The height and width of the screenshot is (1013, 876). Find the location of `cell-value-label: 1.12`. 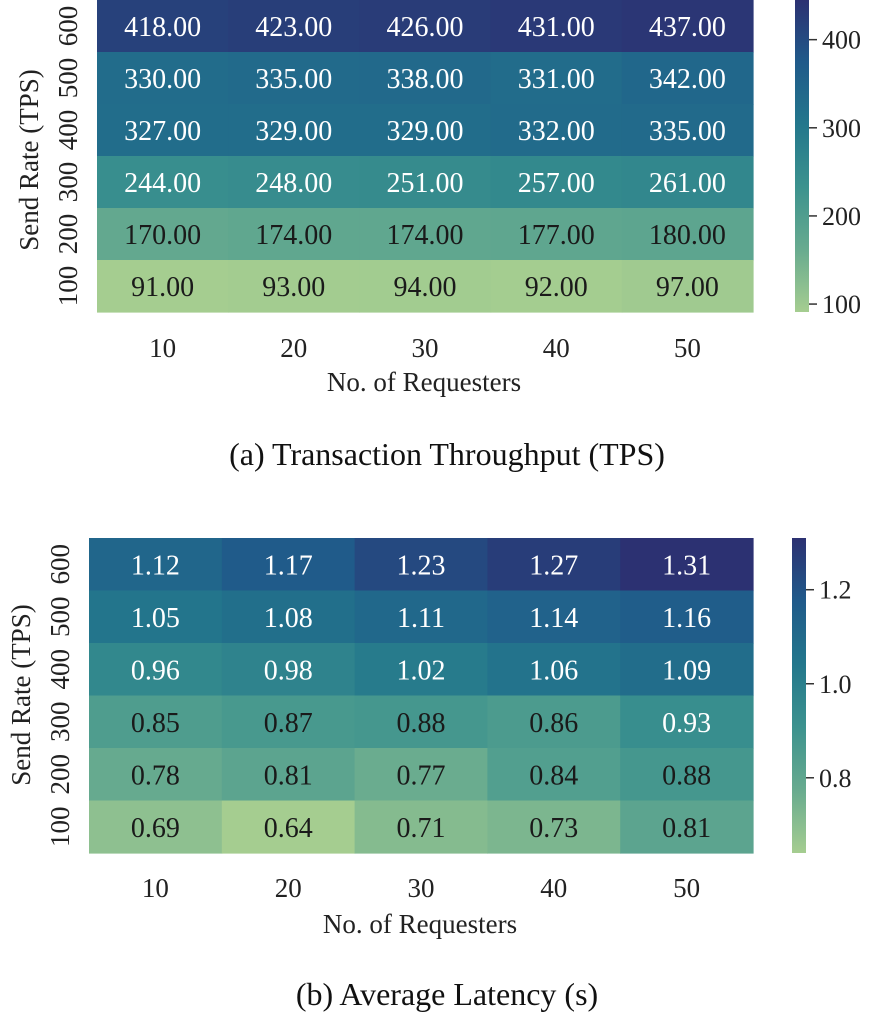

cell-value-label: 1.12 is located at coordinates (155, 565).